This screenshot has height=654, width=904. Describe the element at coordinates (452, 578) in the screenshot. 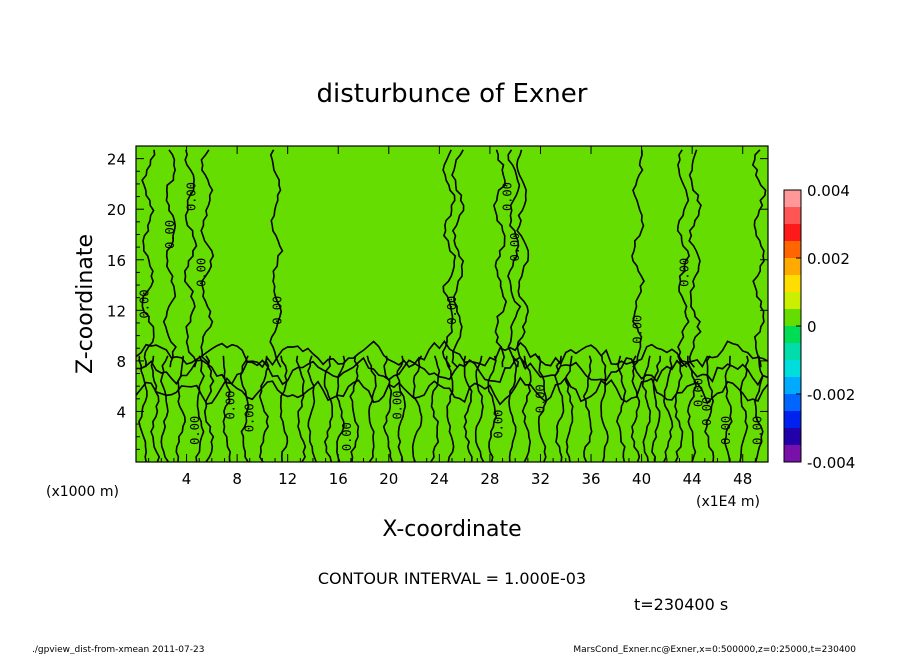

I see `contour-interval-text: CONTOUR INTERVAL = 1.000E-03` at that location.